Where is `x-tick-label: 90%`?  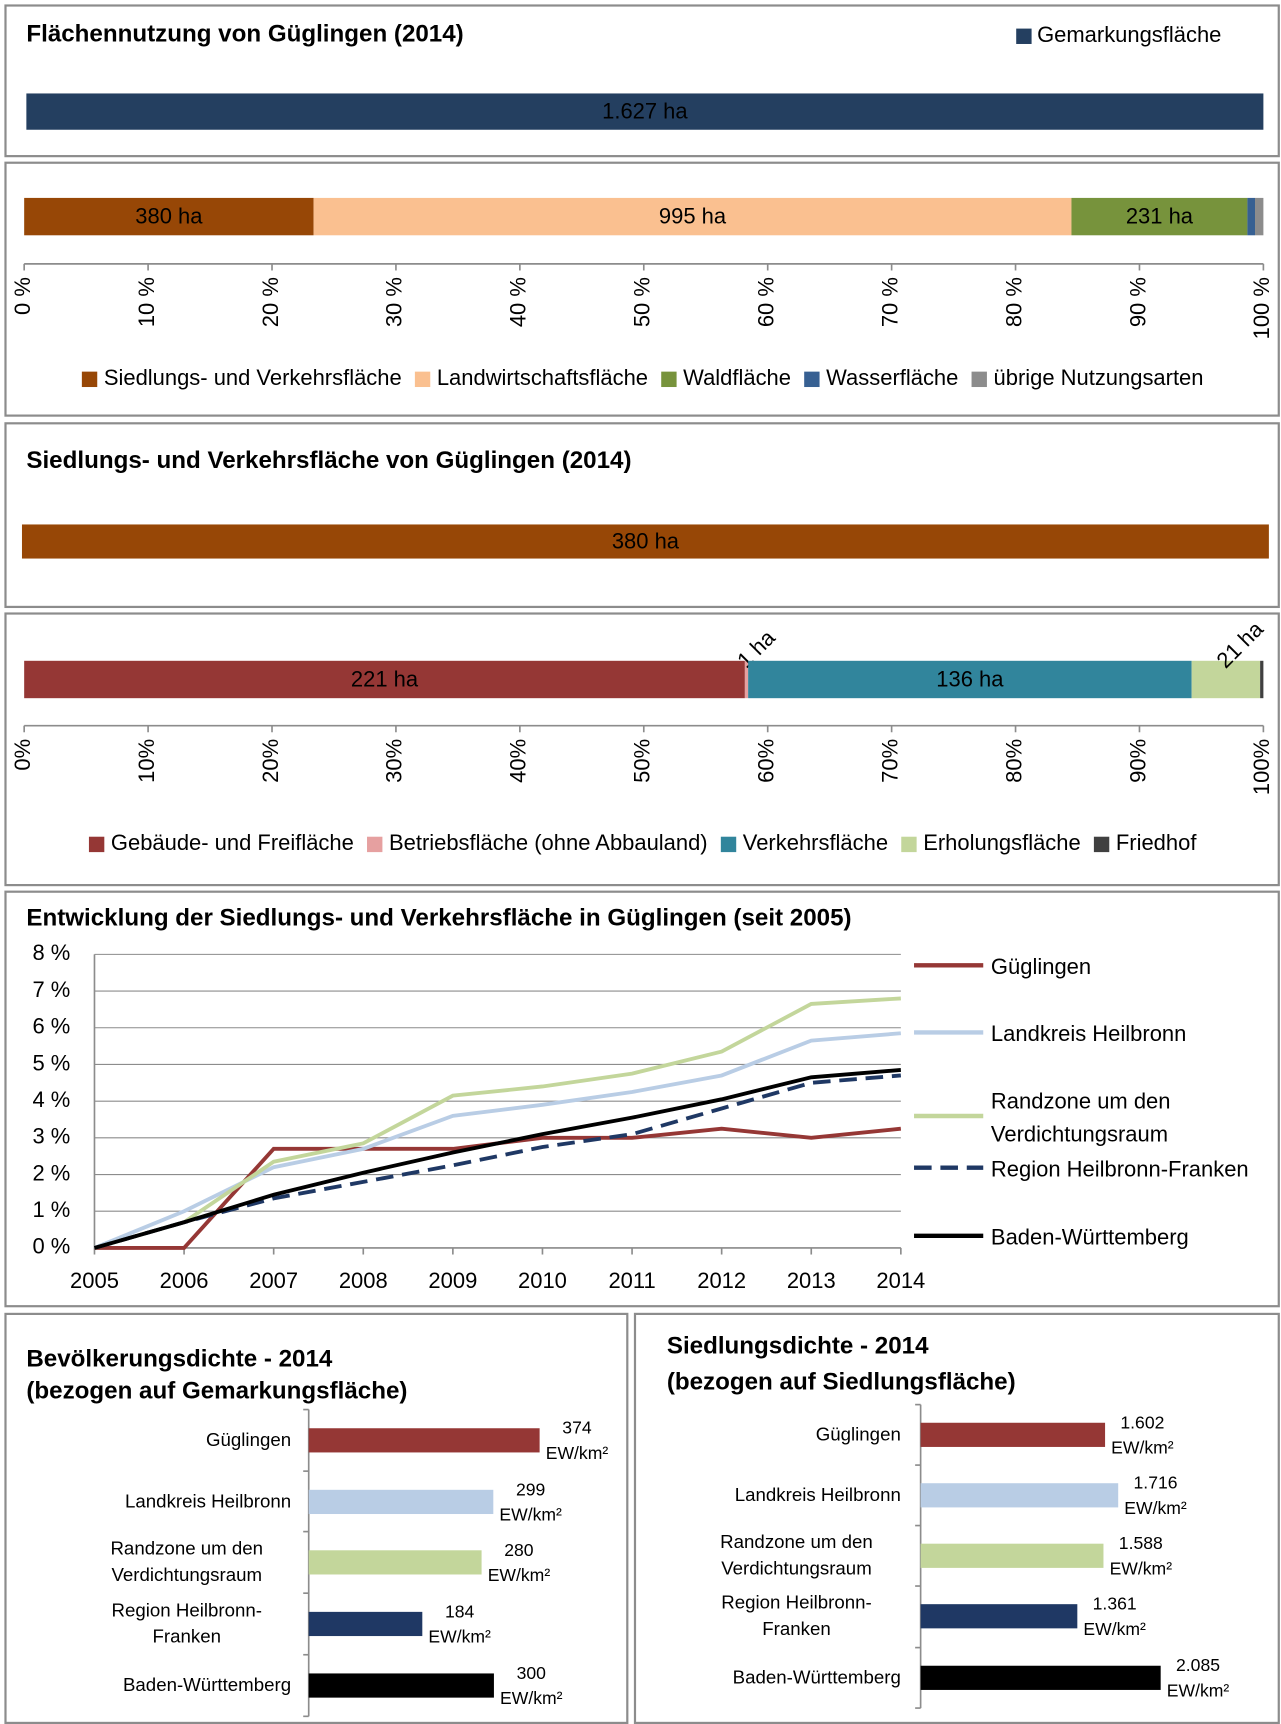
x-tick-label: 90% is located at coordinates (1137, 761).